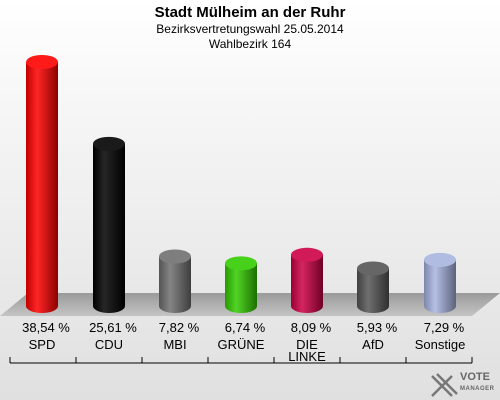  Describe the element at coordinates (245, 327) in the screenshot. I see `value-label: 6,74 %` at that location.